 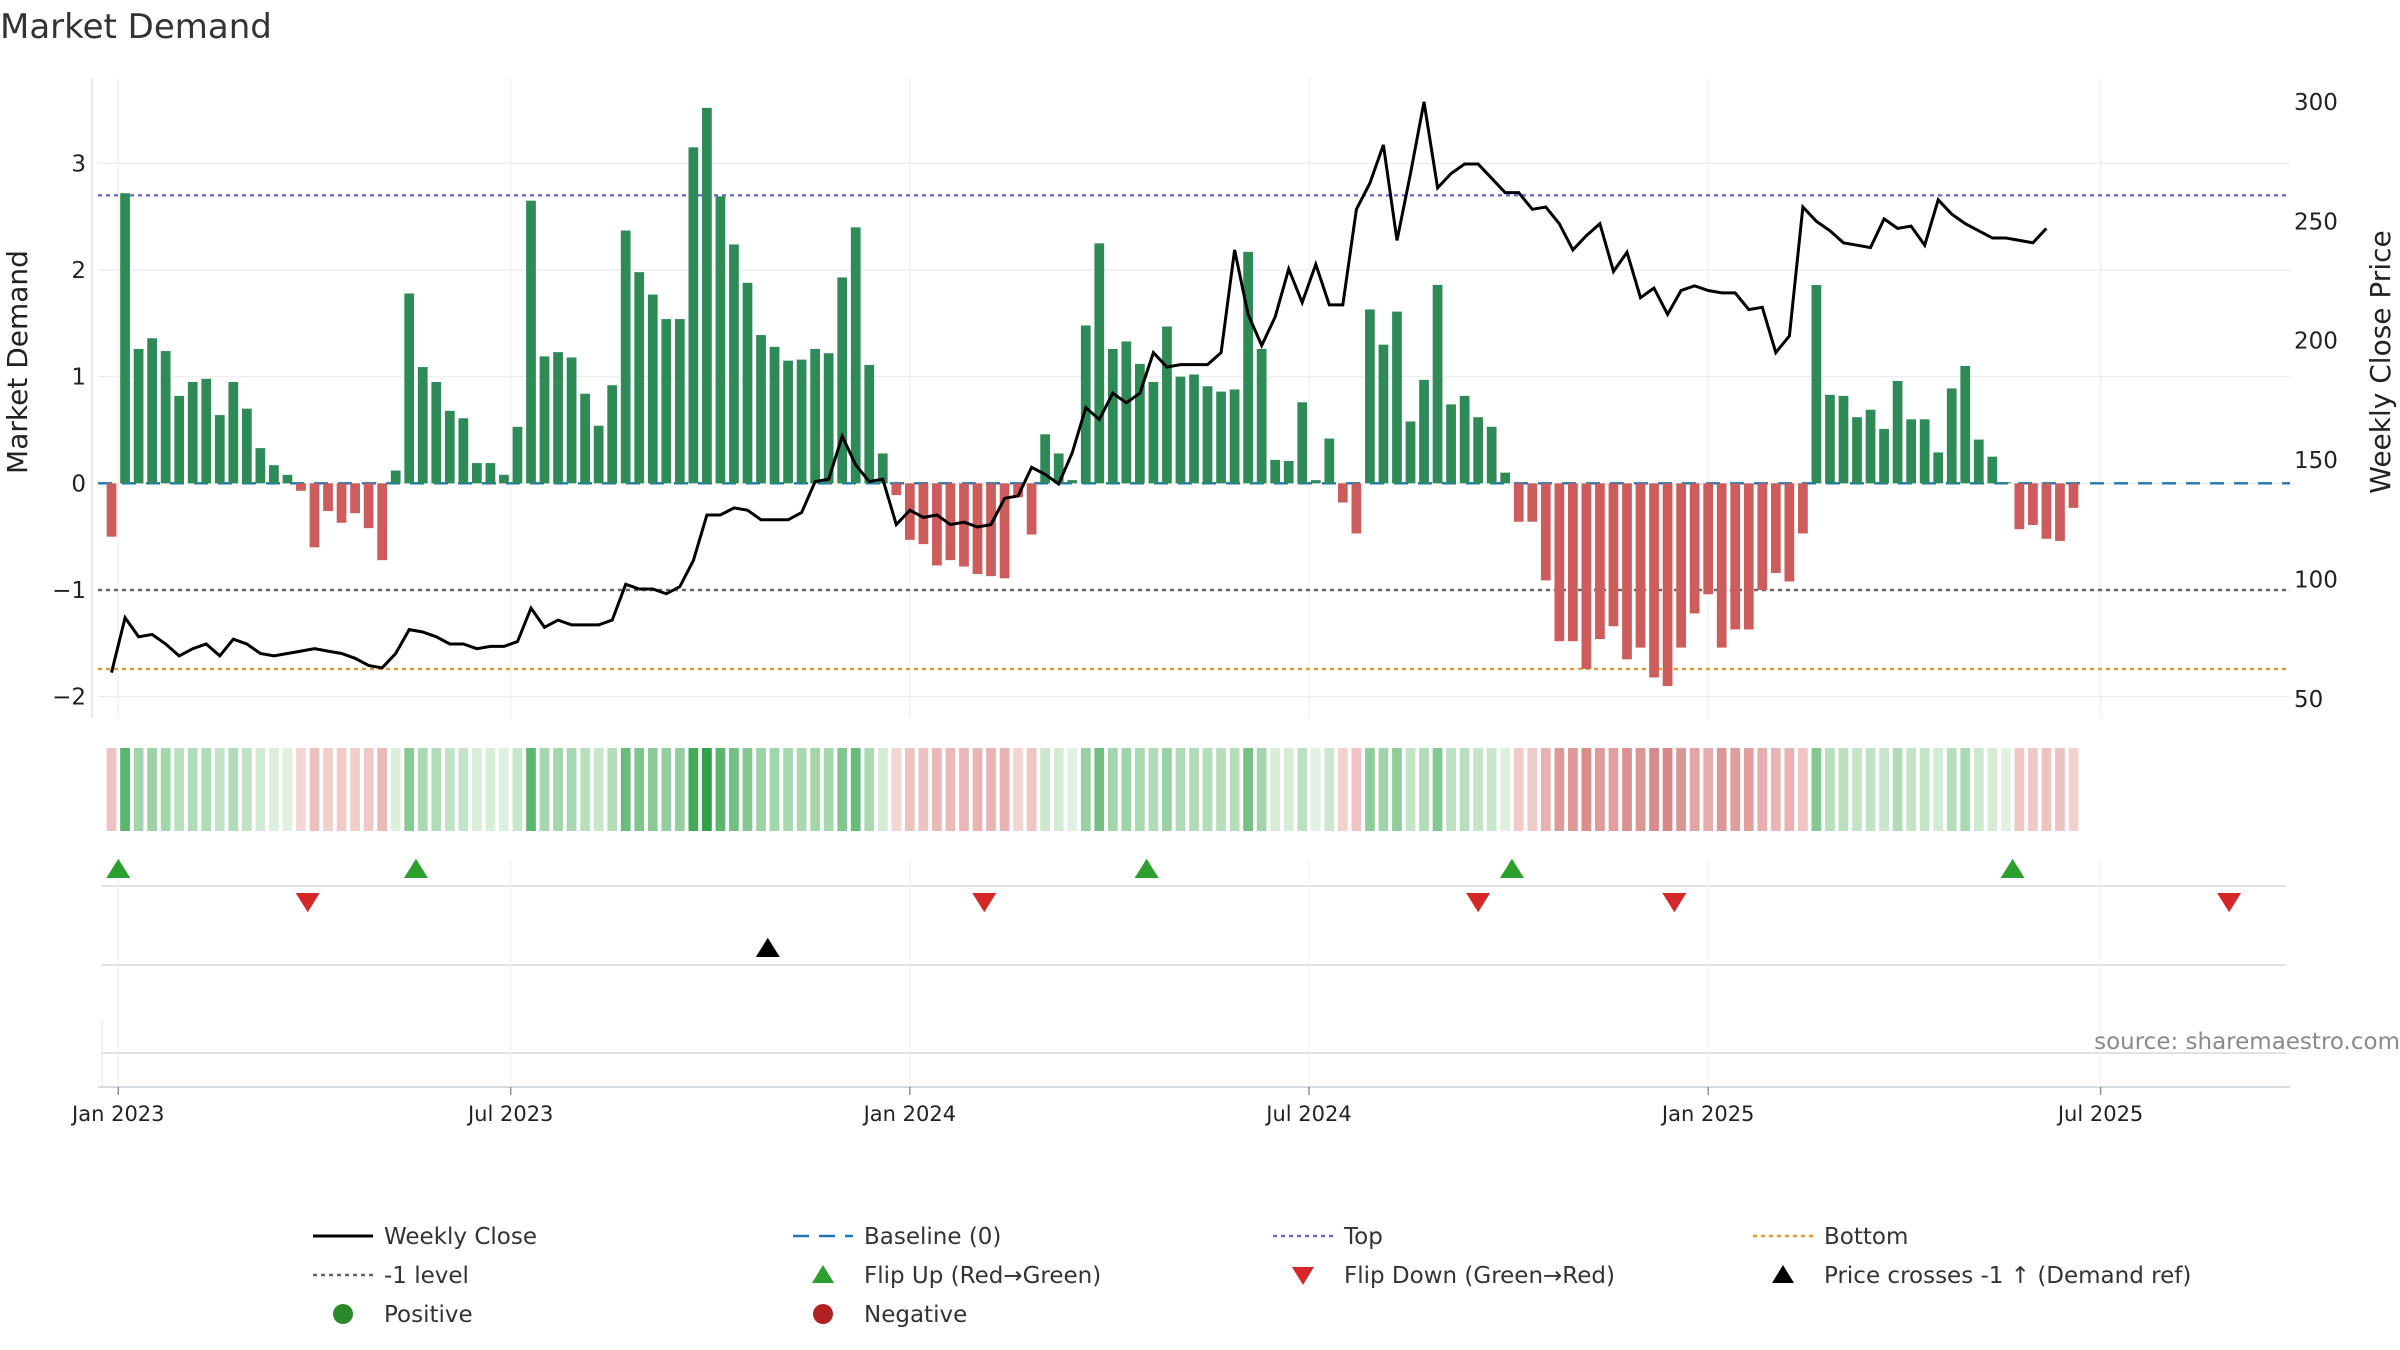 I want to click on y-tick-label: 0, so click(x=78, y=484).